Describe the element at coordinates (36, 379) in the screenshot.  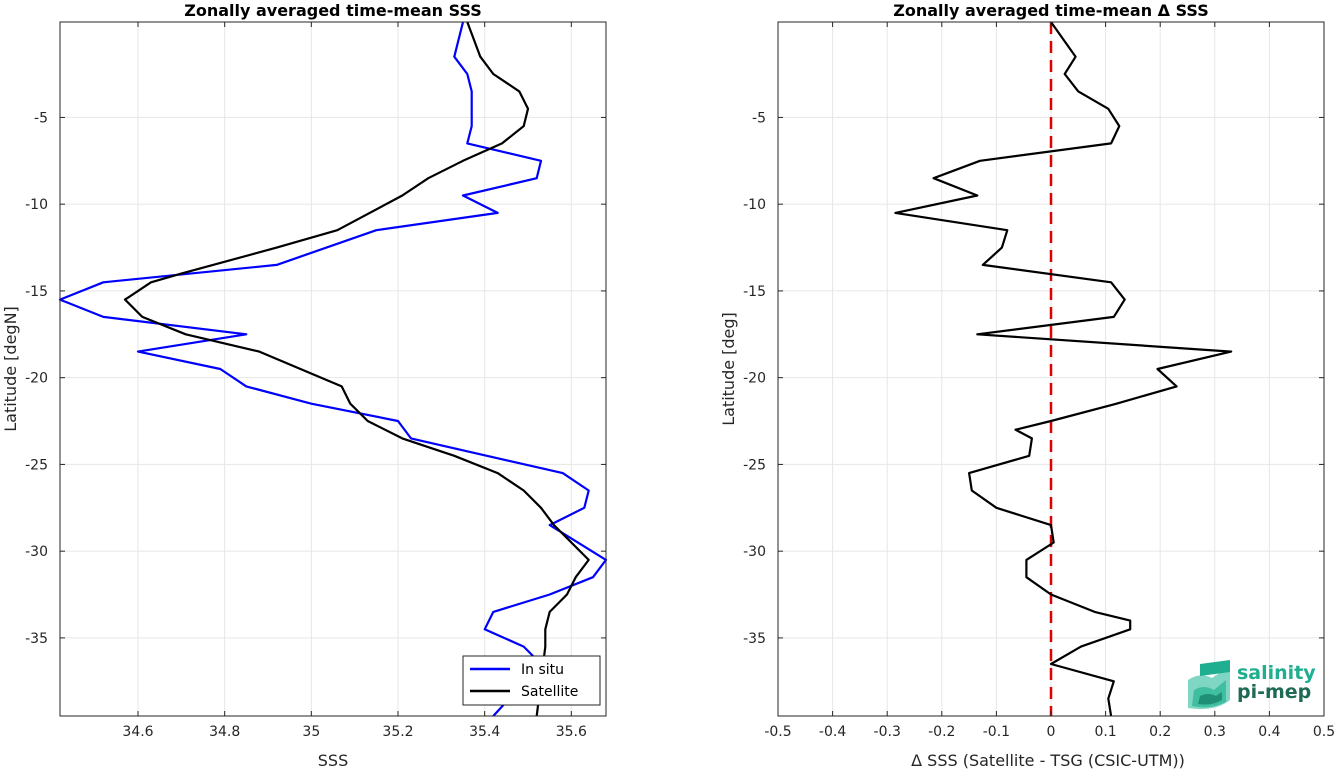
I see `left-y-tick-label: -20` at that location.